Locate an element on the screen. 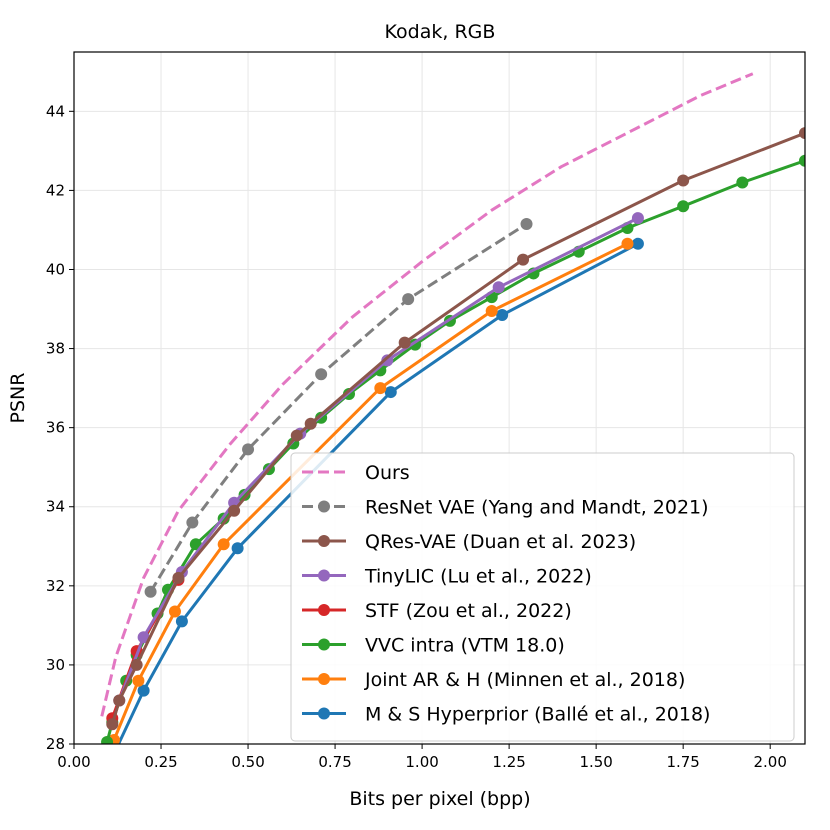 The width and height of the screenshot is (830, 830). legend-entry-ours: Ours is located at coordinates (356, 473).